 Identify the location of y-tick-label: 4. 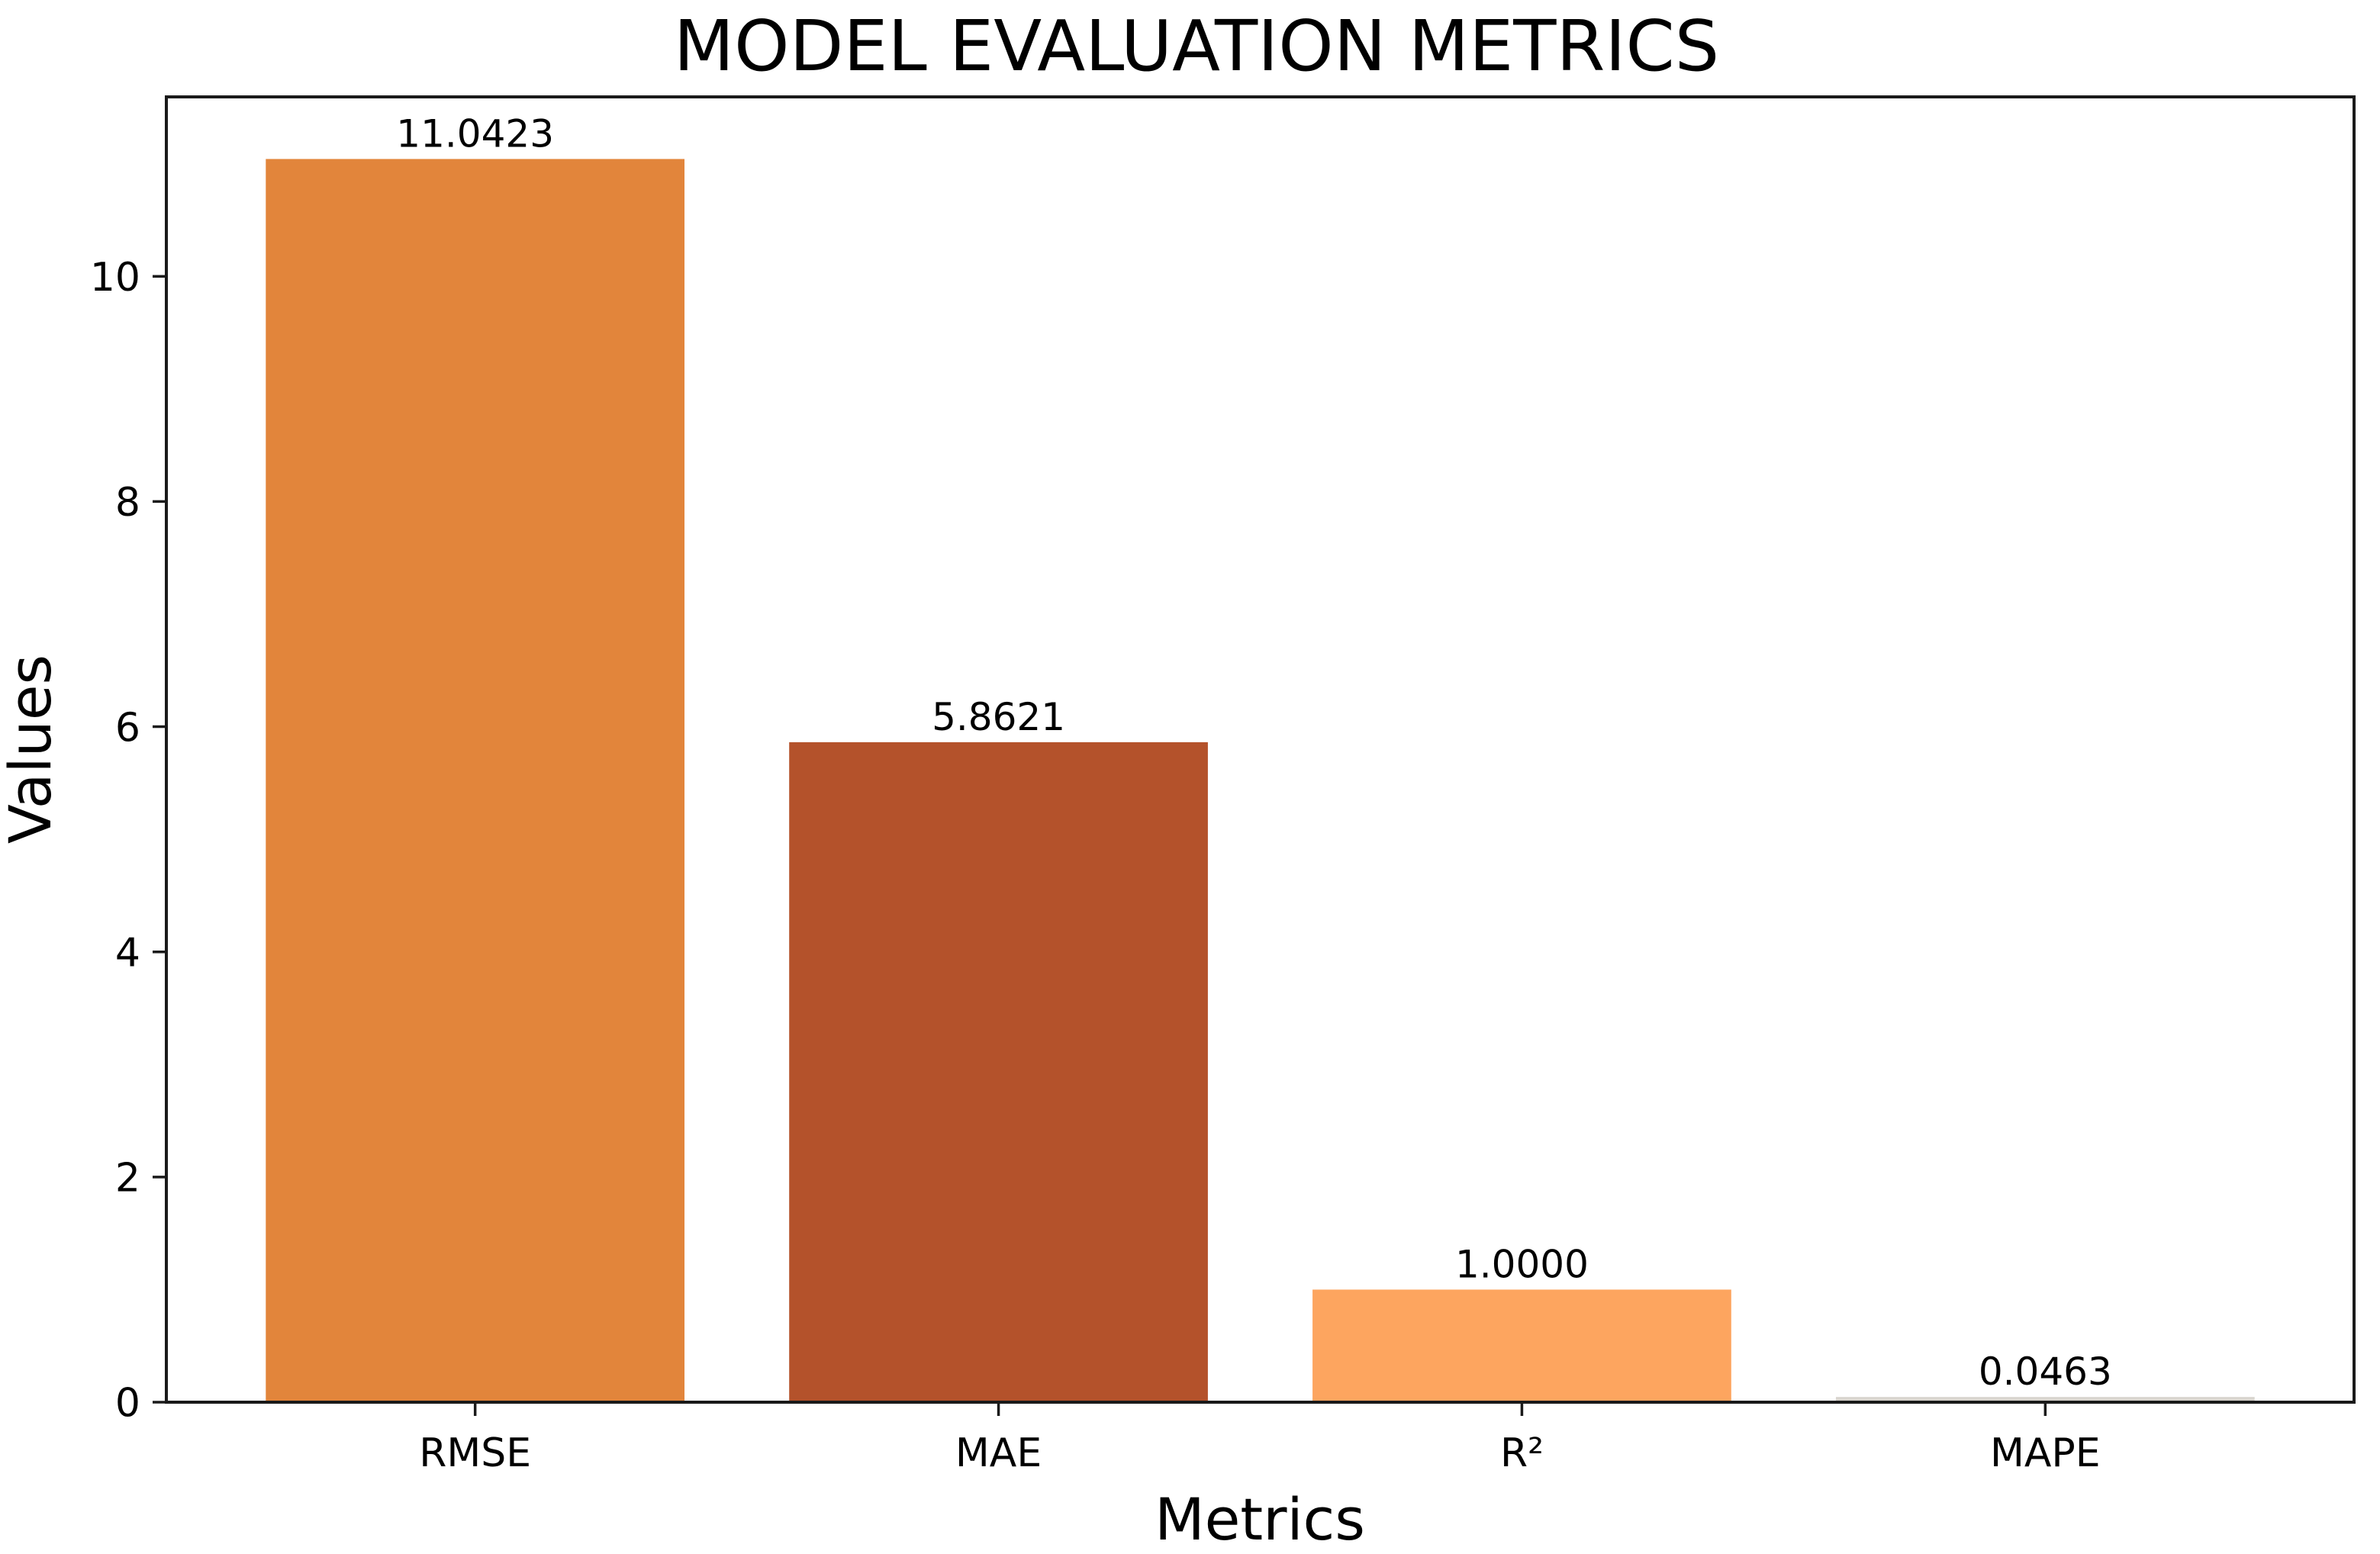
(127, 953).